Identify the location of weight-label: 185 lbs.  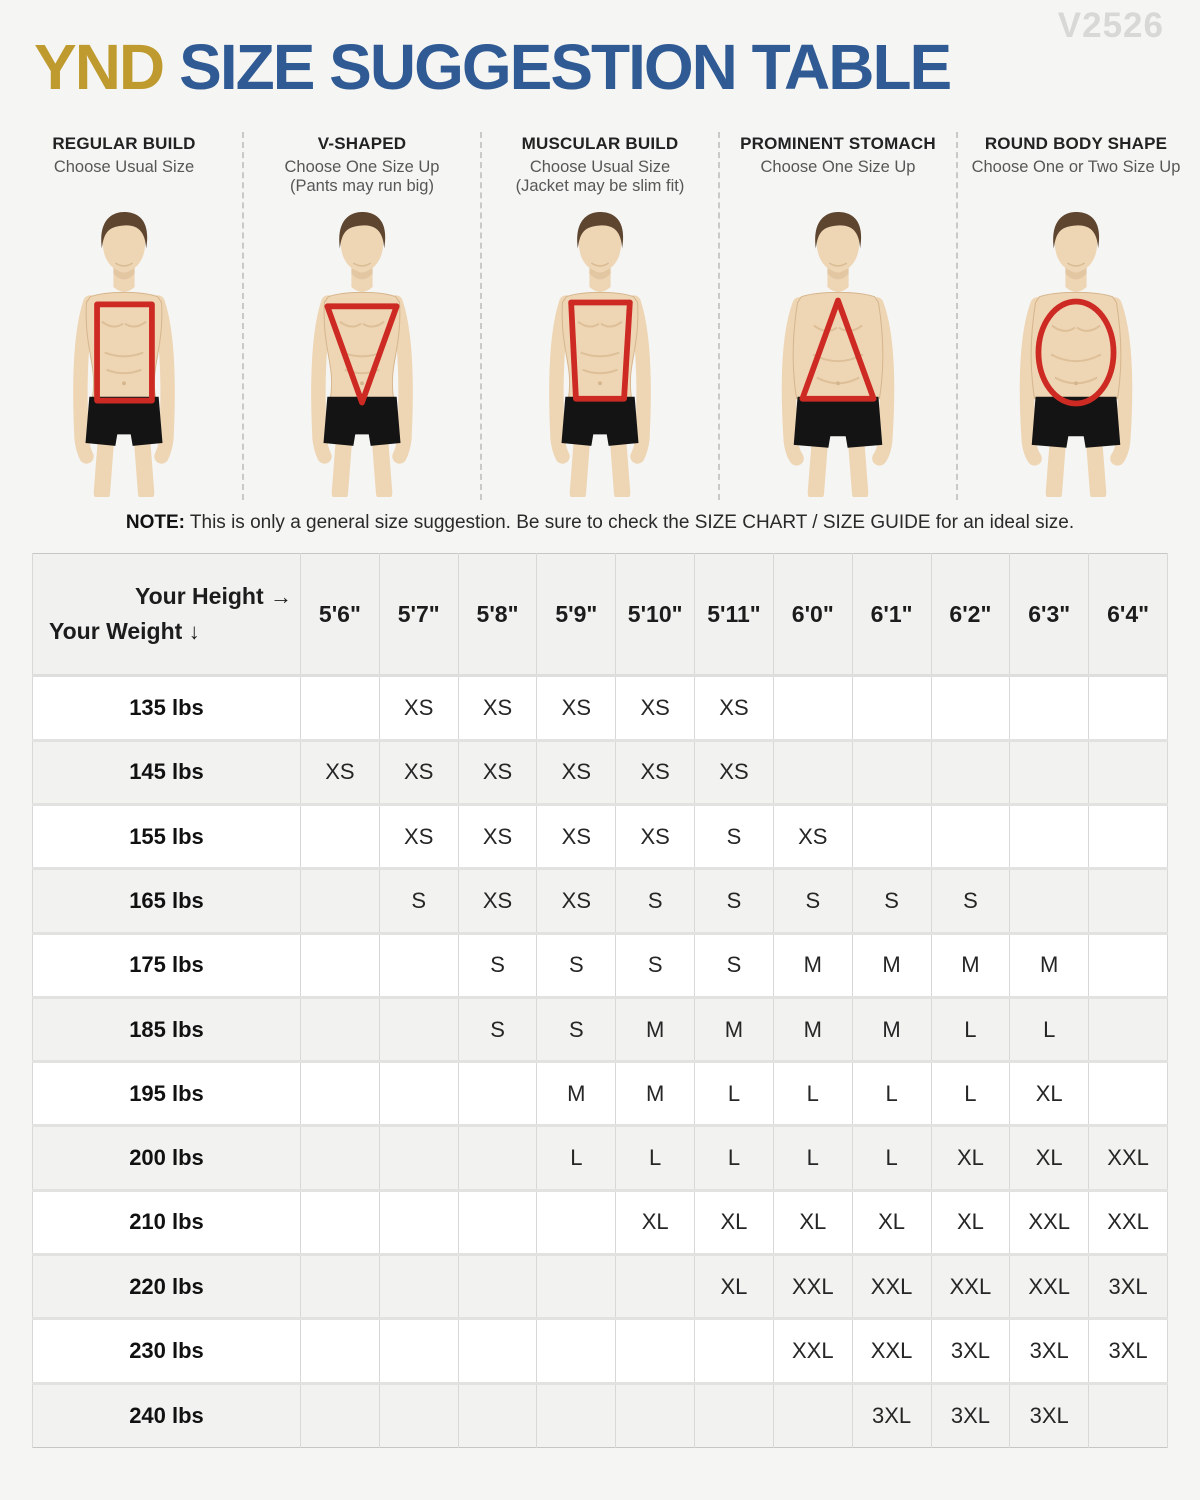
(166, 1029).